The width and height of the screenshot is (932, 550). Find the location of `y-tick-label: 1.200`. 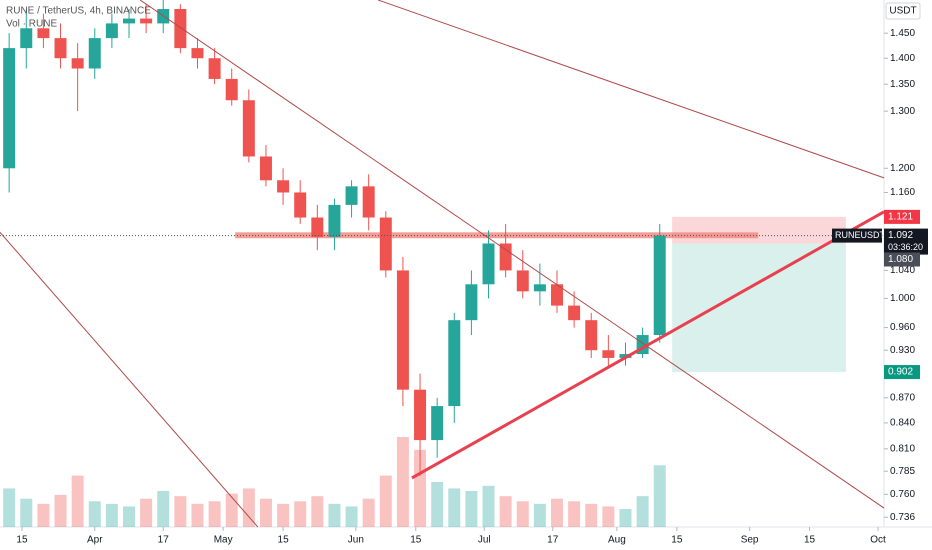

y-tick-label: 1.200 is located at coordinates (902, 168).